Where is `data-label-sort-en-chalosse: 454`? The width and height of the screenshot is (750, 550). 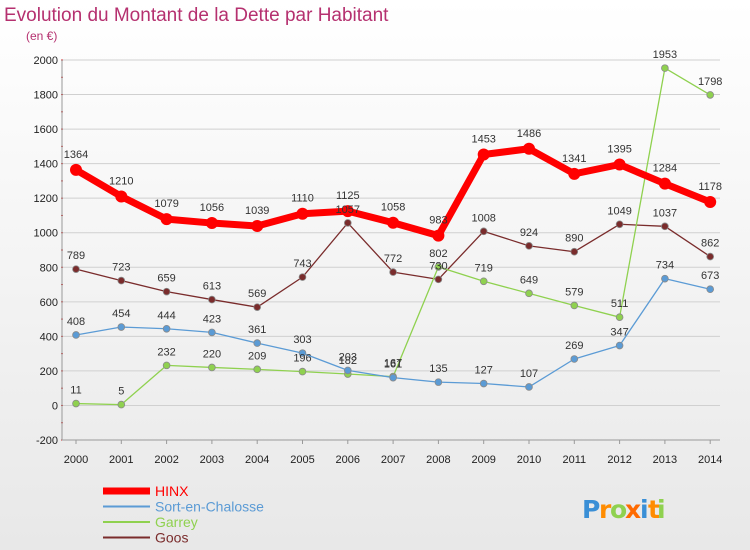
data-label-sort-en-chalosse: 454 is located at coordinates (121, 314).